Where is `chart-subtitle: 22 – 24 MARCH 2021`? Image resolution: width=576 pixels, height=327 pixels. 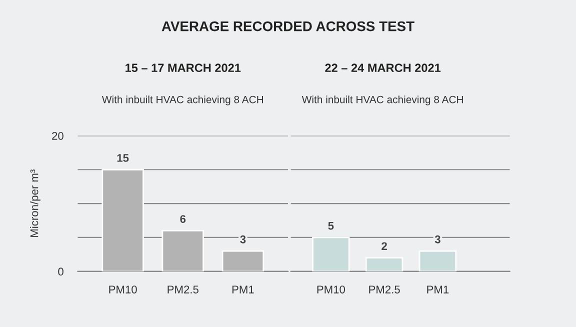
chart-subtitle: 22 – 24 MARCH 2021 is located at coordinates (383, 68).